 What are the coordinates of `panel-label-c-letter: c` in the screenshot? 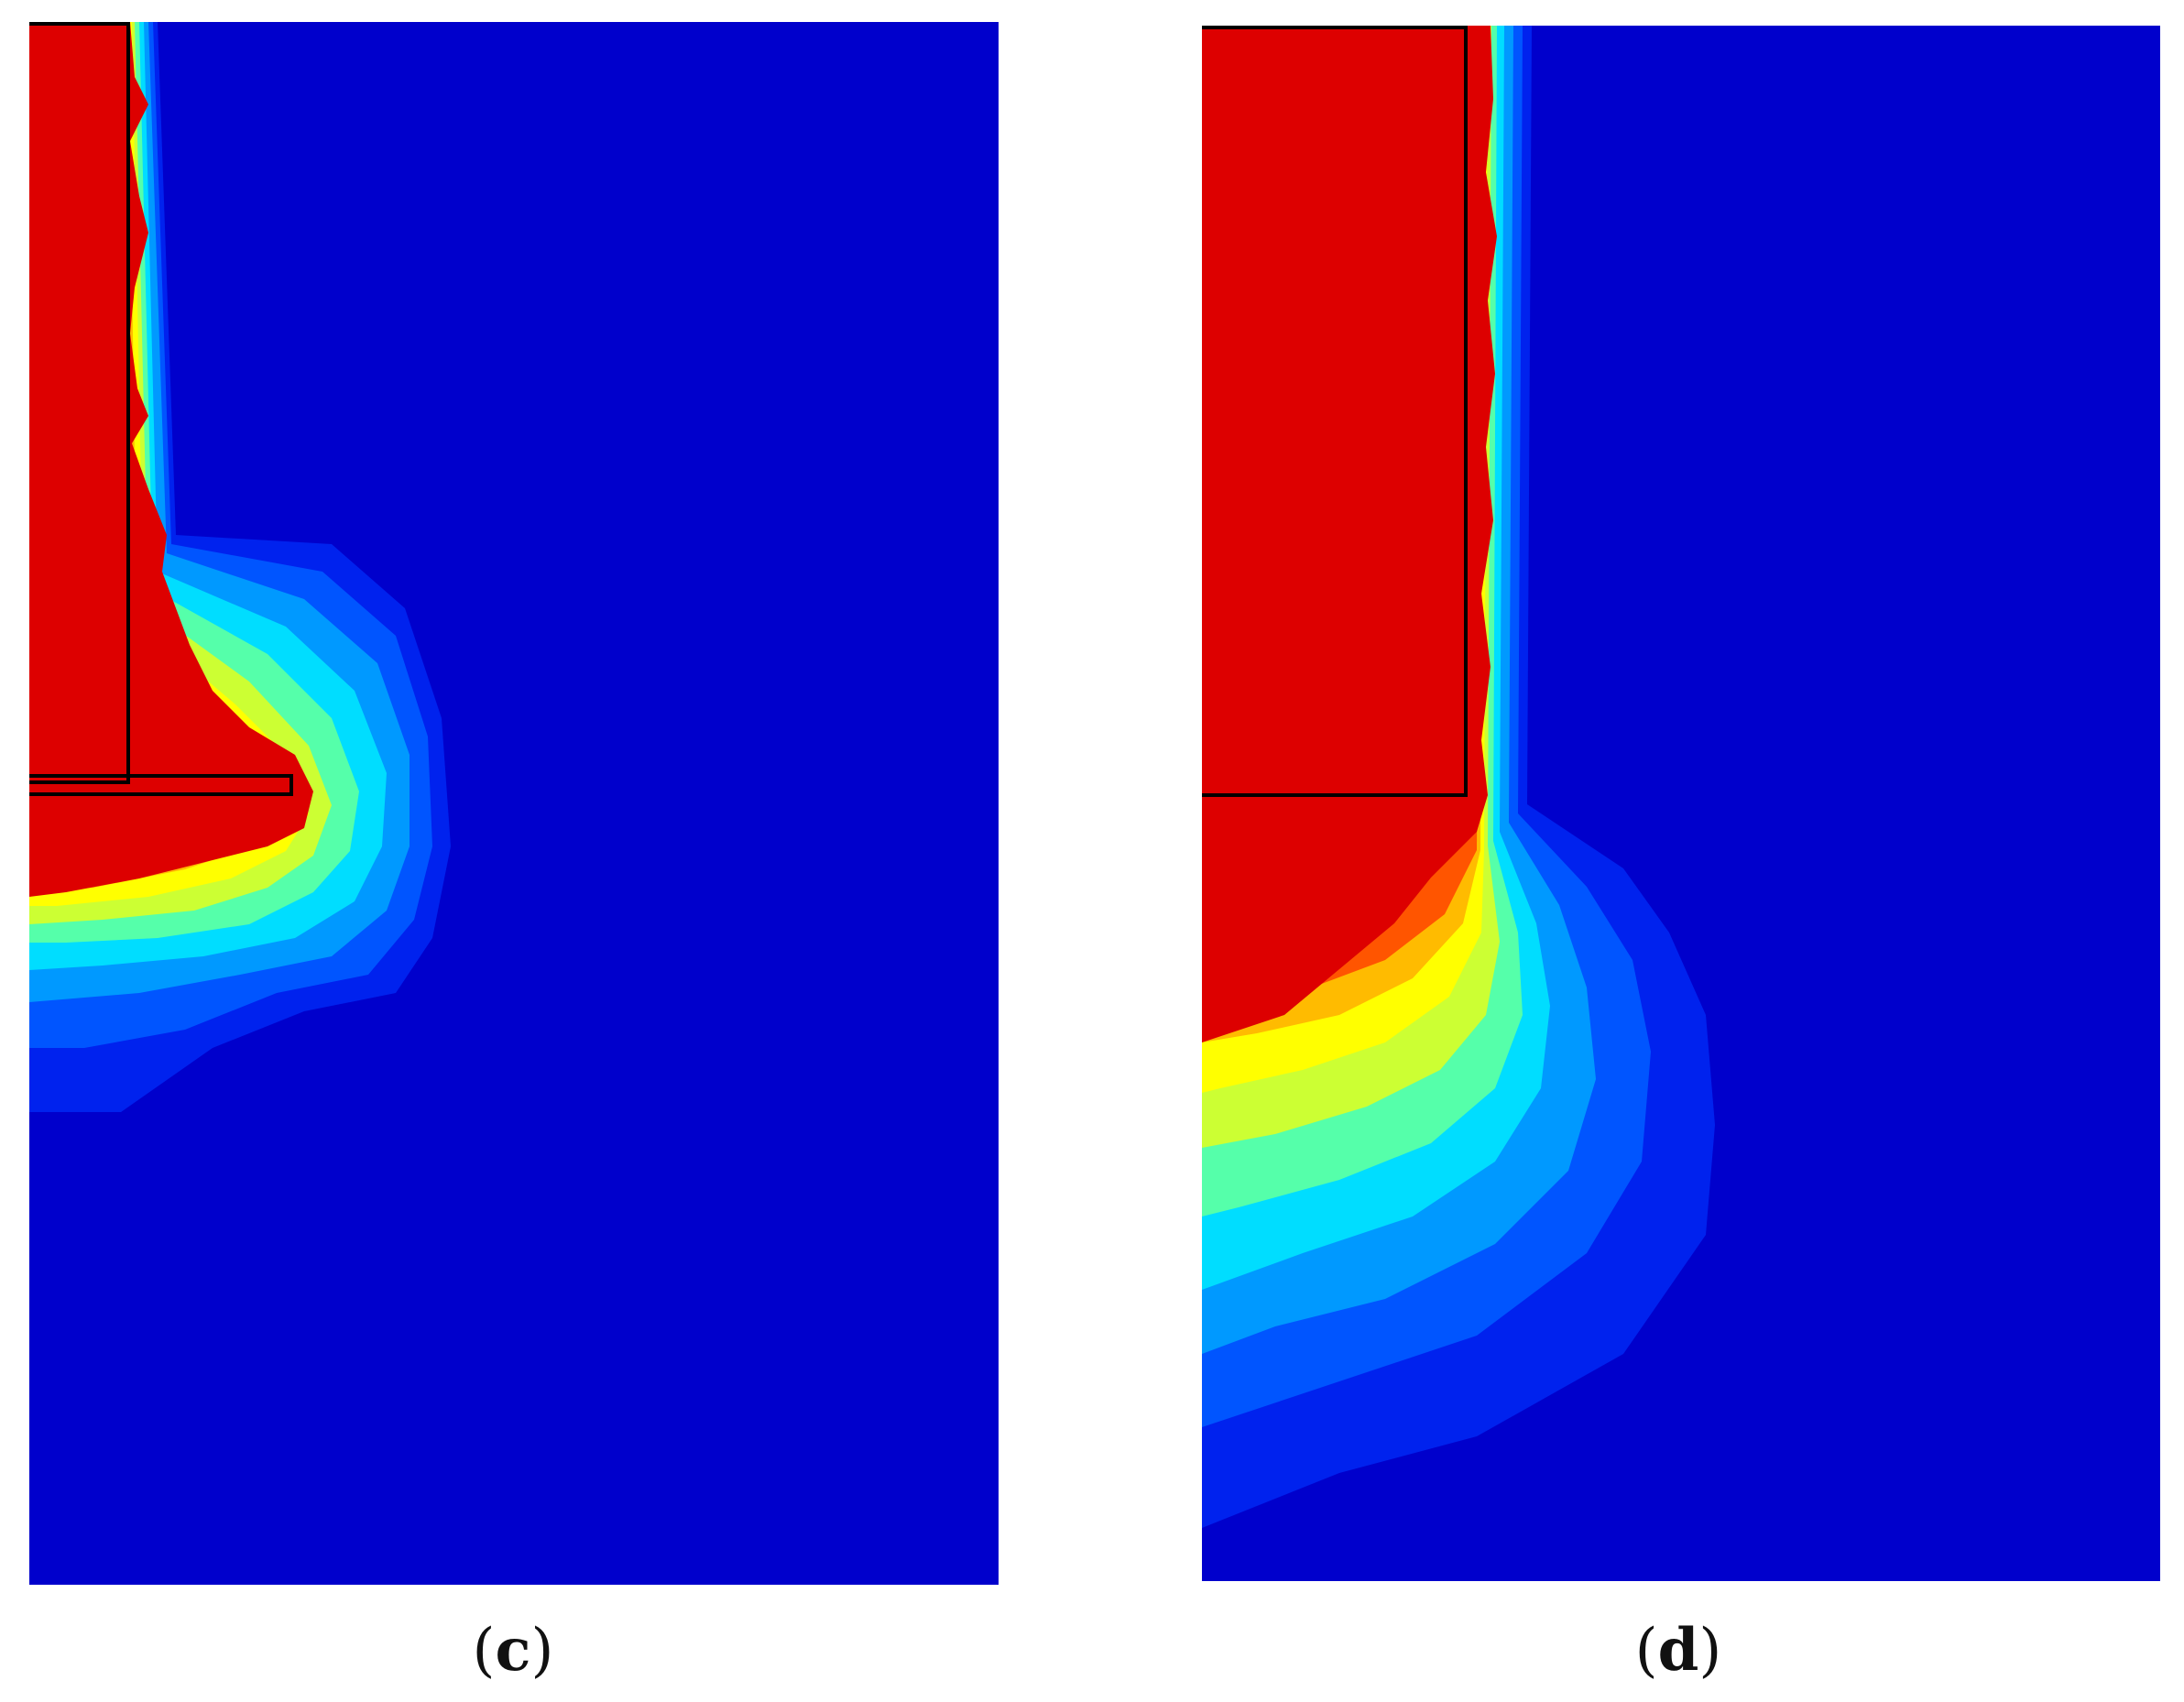 It's located at (513, 1650).